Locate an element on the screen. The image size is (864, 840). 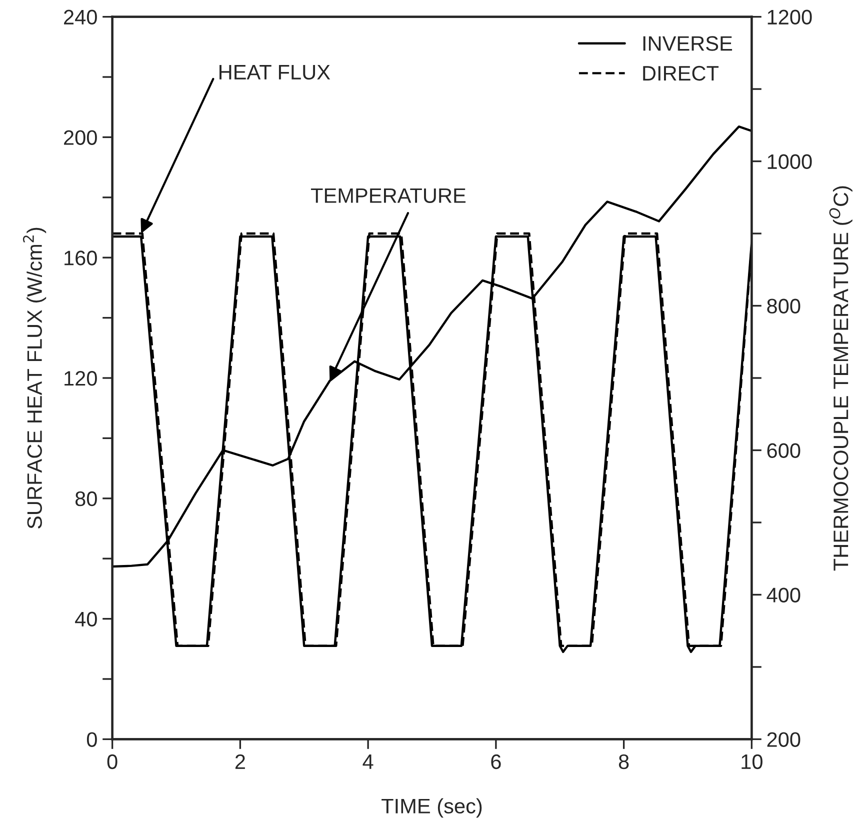
x-tick-label: 10 is located at coordinates (752, 762).